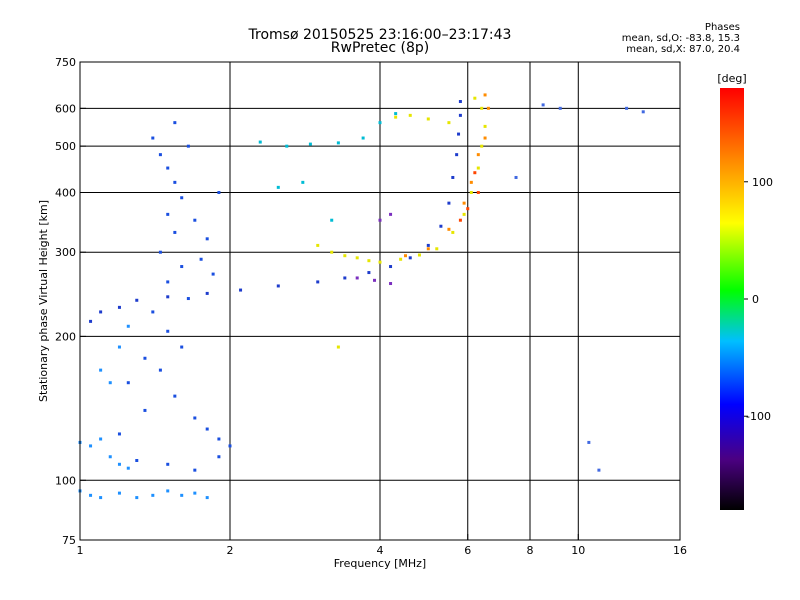 The image size is (800, 600). What do you see at coordinates (80, 550) in the screenshot?
I see `x-tick-label: 1` at bounding box center [80, 550].